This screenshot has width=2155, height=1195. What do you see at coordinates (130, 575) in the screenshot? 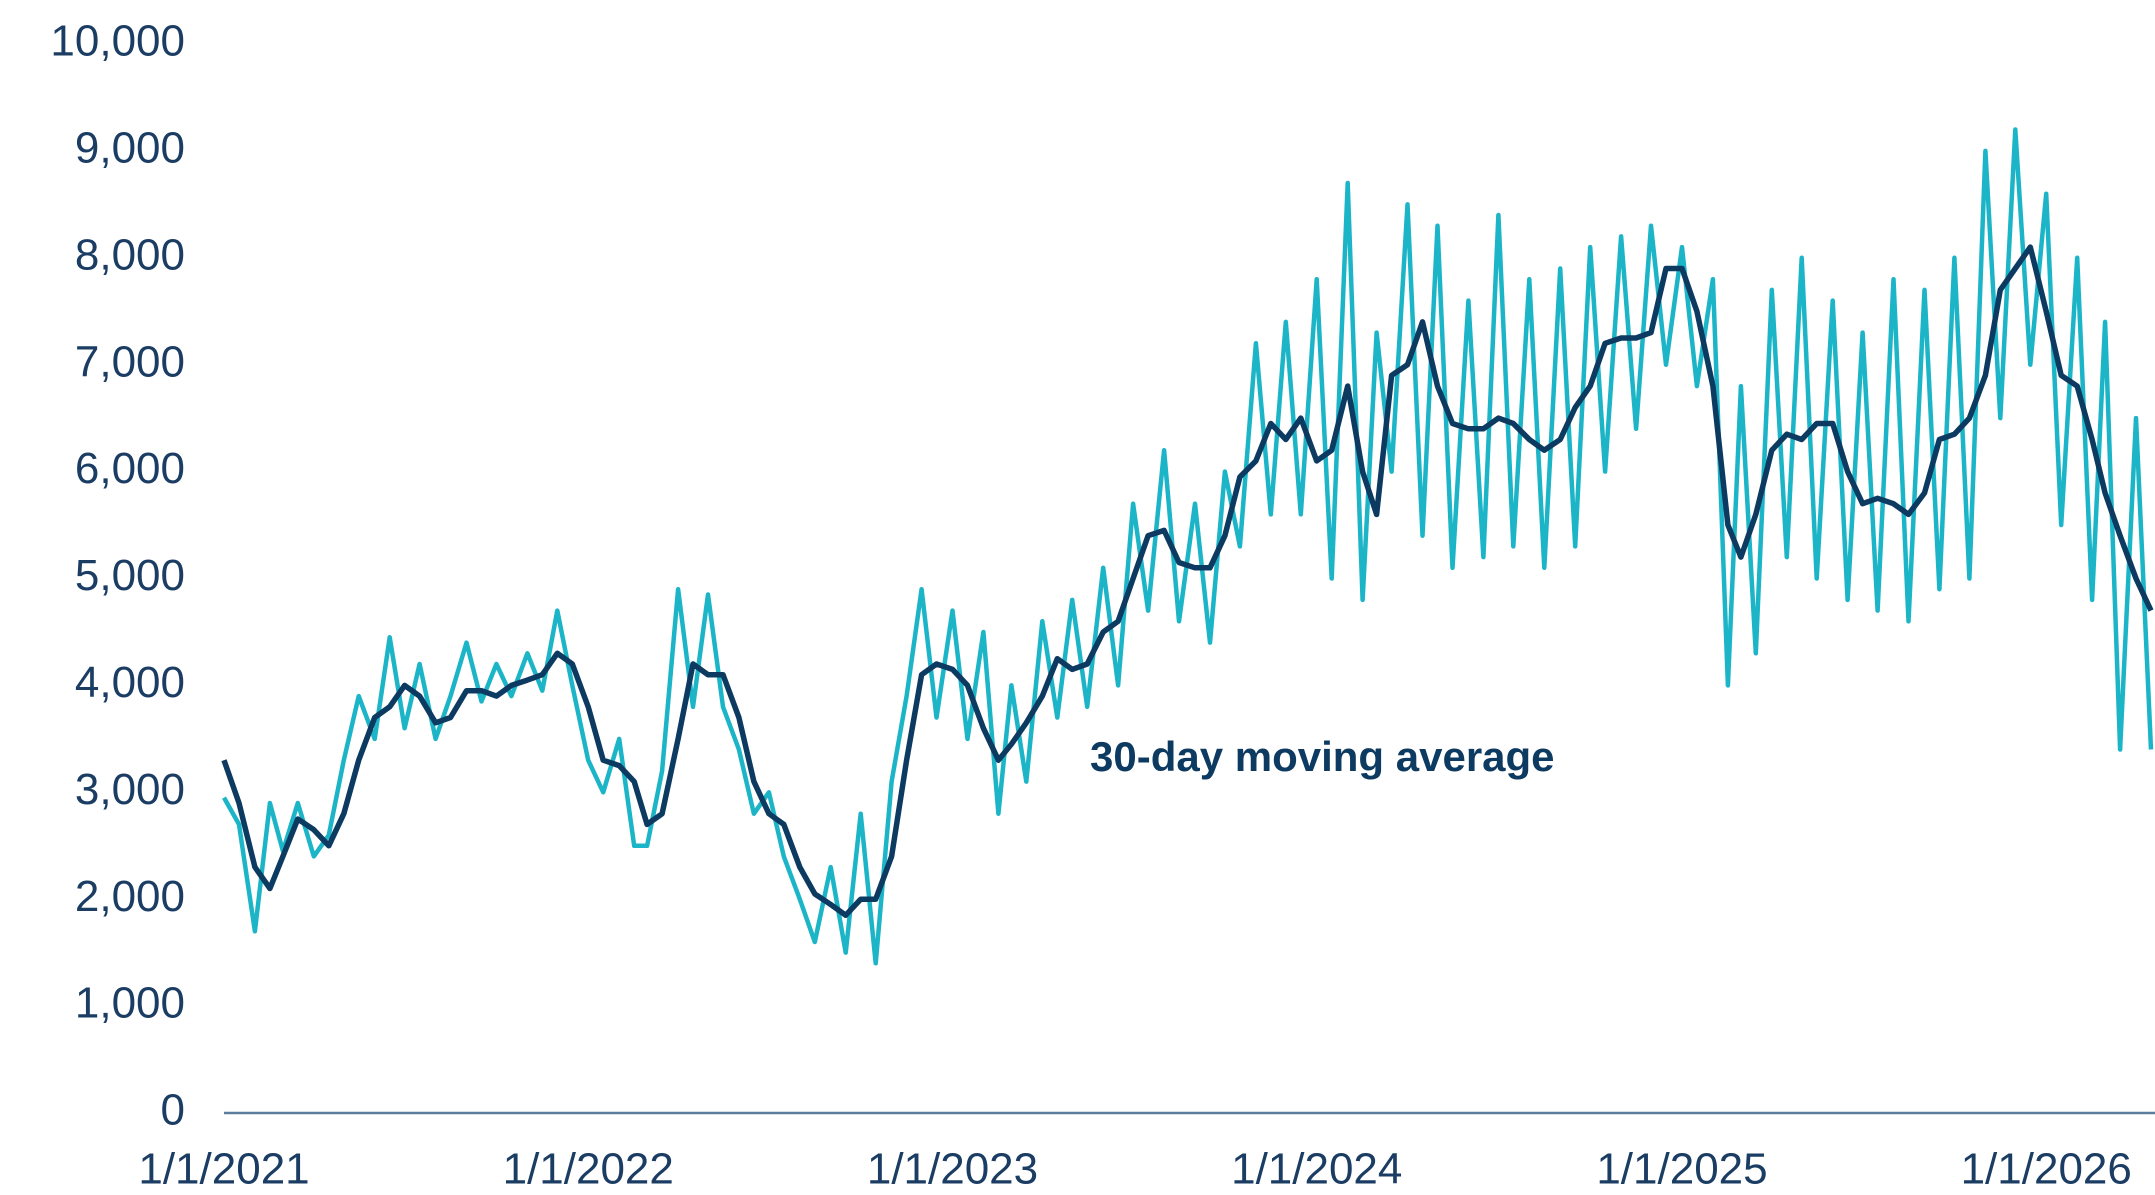
I see `y-tick-label: 5,000` at bounding box center [130, 575].